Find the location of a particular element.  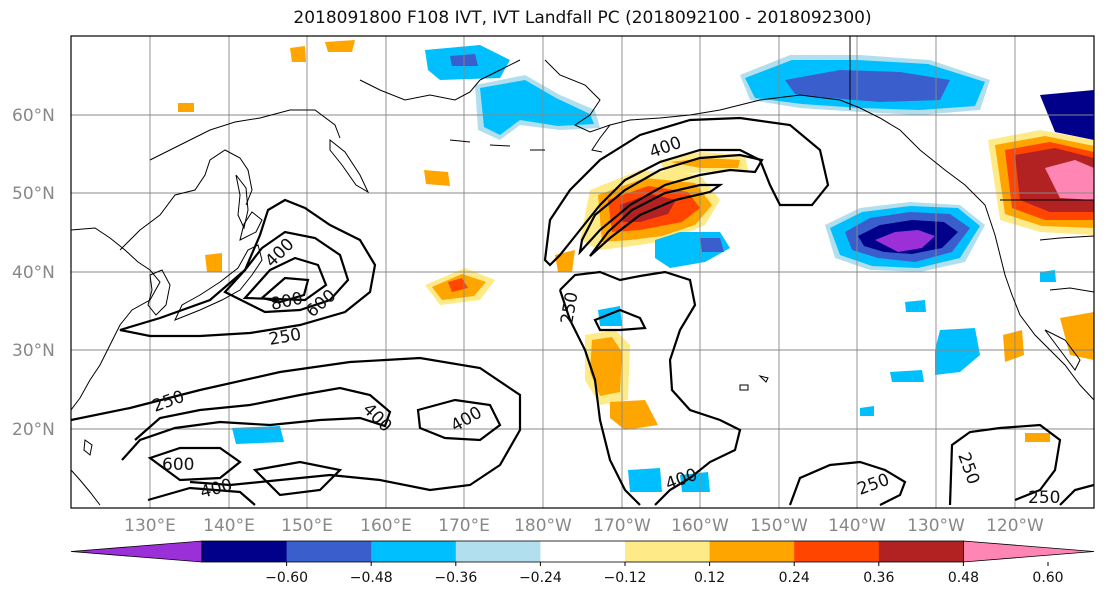

colorbar-tick-label: −0.36 is located at coordinates (455, 578).